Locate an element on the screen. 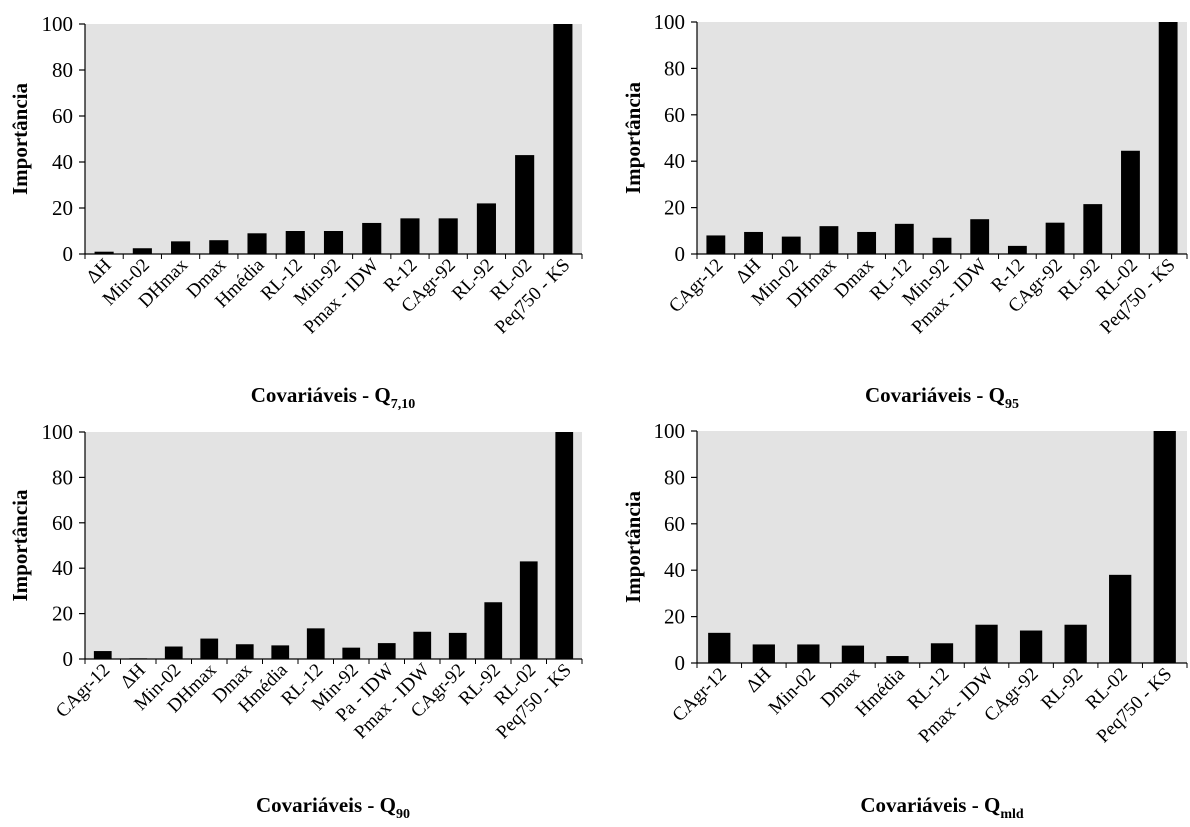  x-axis-title: Covariáveis - Q7,10 is located at coordinates (333, 397).